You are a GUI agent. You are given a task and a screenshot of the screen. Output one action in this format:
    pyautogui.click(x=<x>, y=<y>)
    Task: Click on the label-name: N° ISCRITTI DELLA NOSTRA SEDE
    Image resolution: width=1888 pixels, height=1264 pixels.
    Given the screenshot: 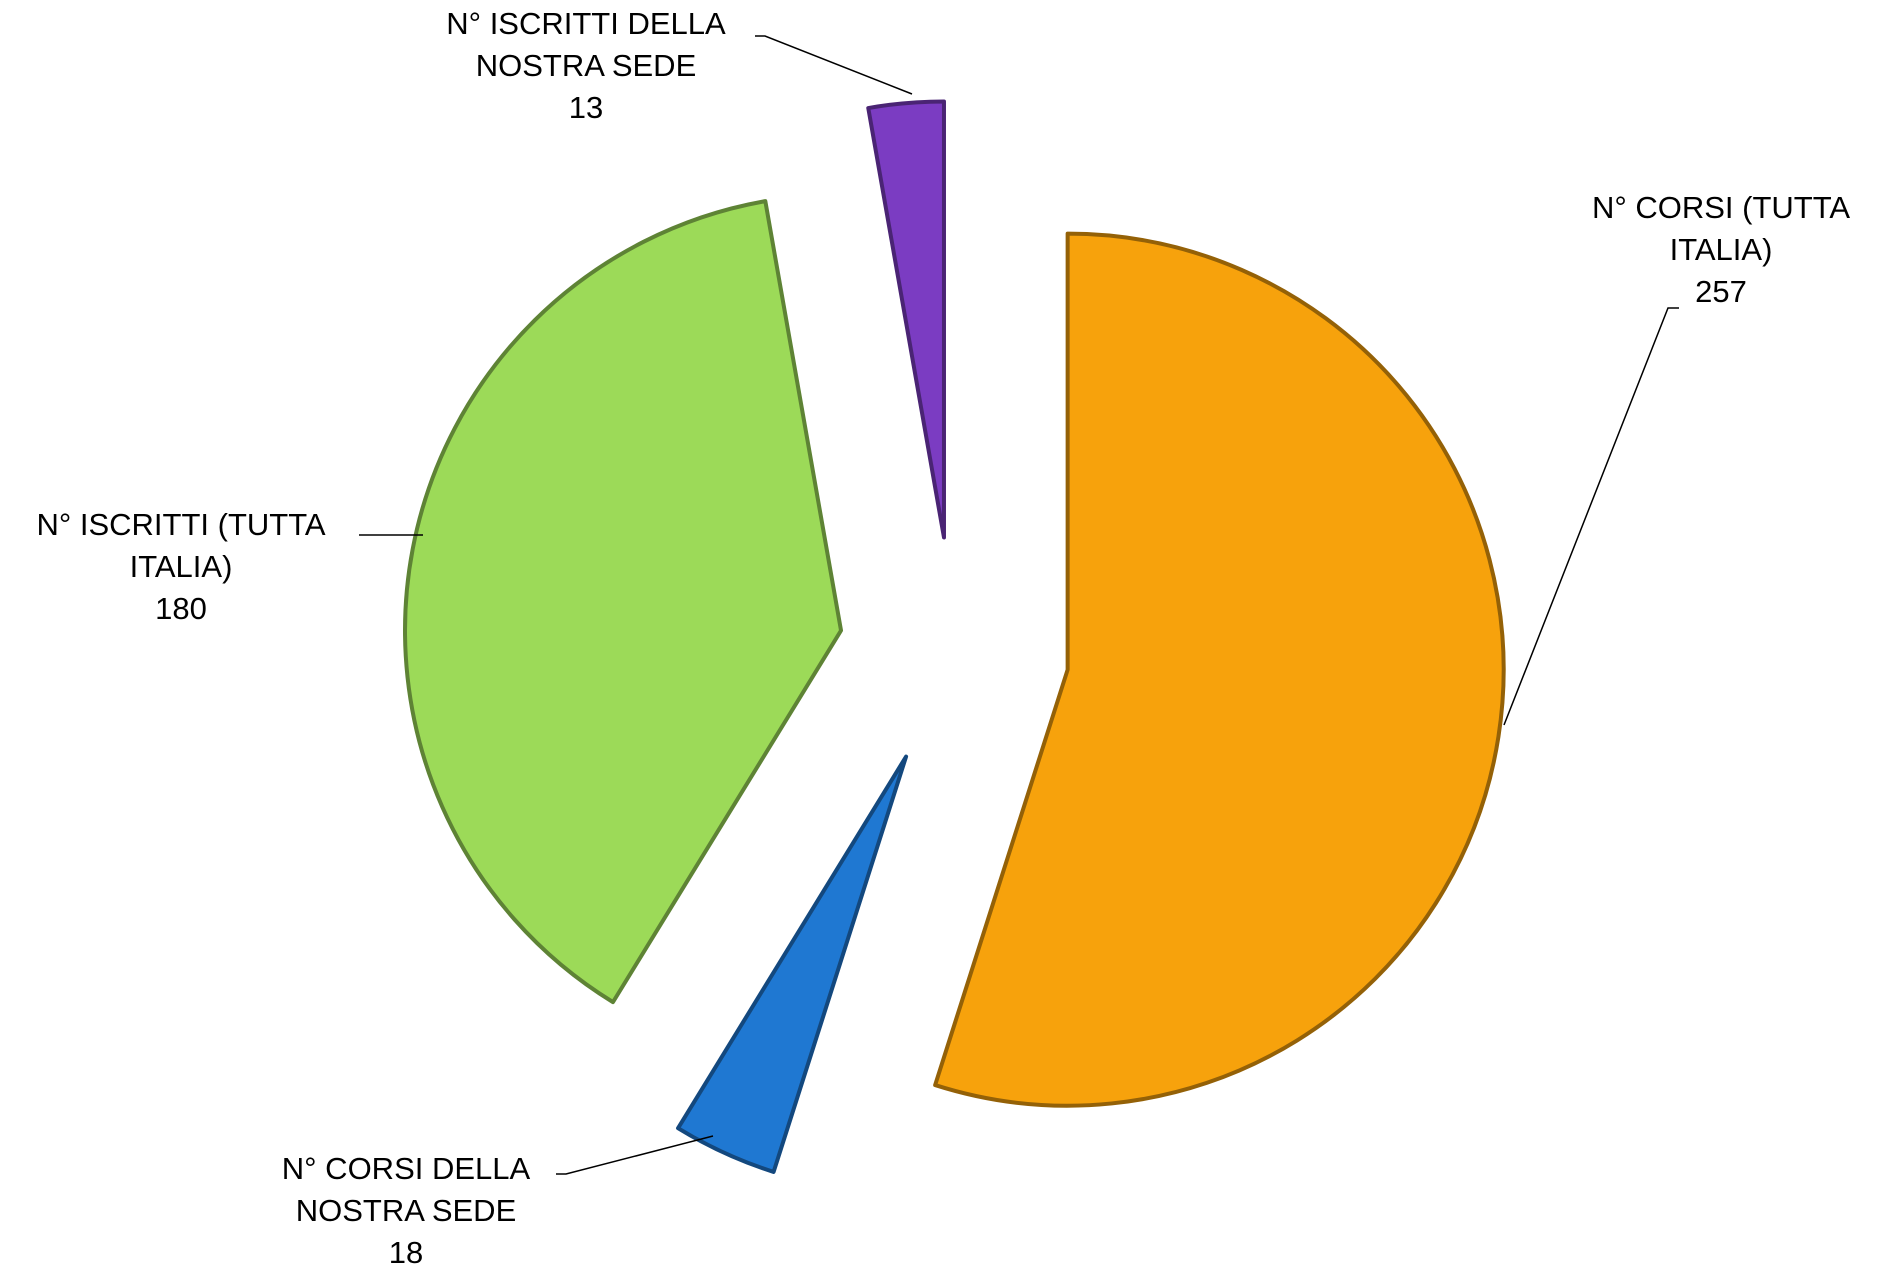 What is the action you would take?
    pyautogui.click(x=586, y=44)
    